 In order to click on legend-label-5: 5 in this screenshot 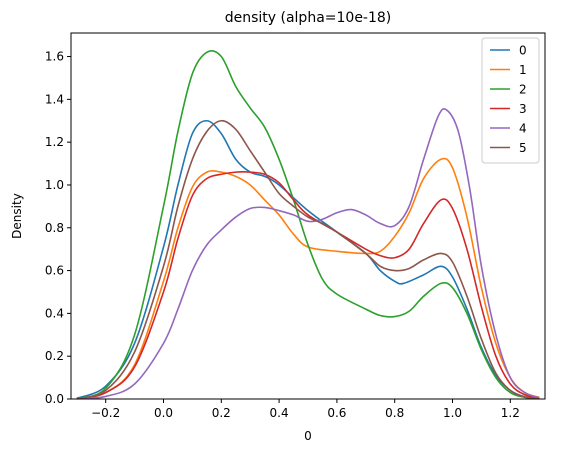, I will do `click(523, 148)`.